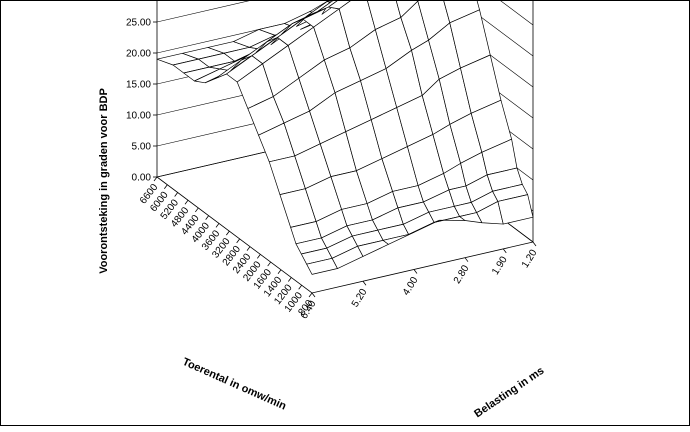  What do you see at coordinates (530, 258) in the screenshot?
I see `y-tick-label: 1.20` at bounding box center [530, 258].